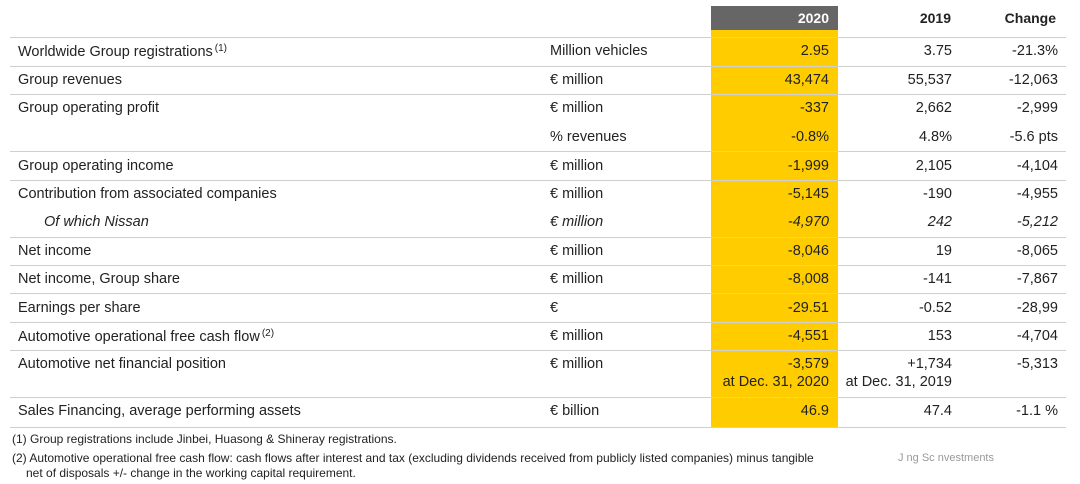 The width and height of the screenshot is (1080, 484). Describe the element at coordinates (1037, 222) in the screenshot. I see `row-value-change: -5,212` at that location.